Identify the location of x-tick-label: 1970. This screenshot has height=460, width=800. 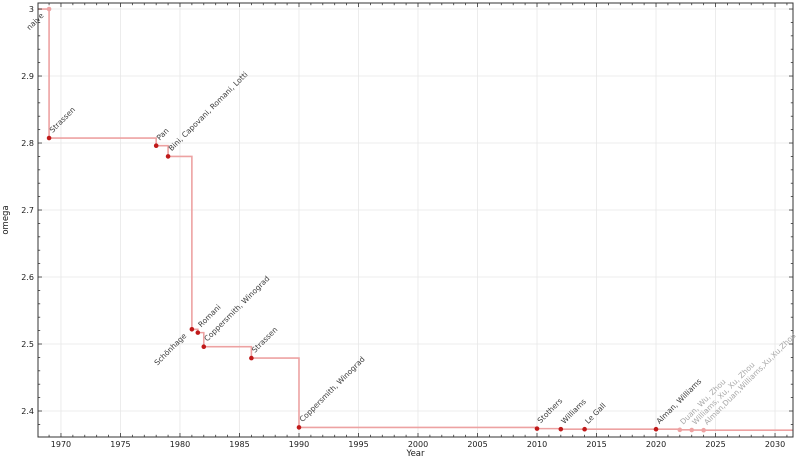
(61, 444).